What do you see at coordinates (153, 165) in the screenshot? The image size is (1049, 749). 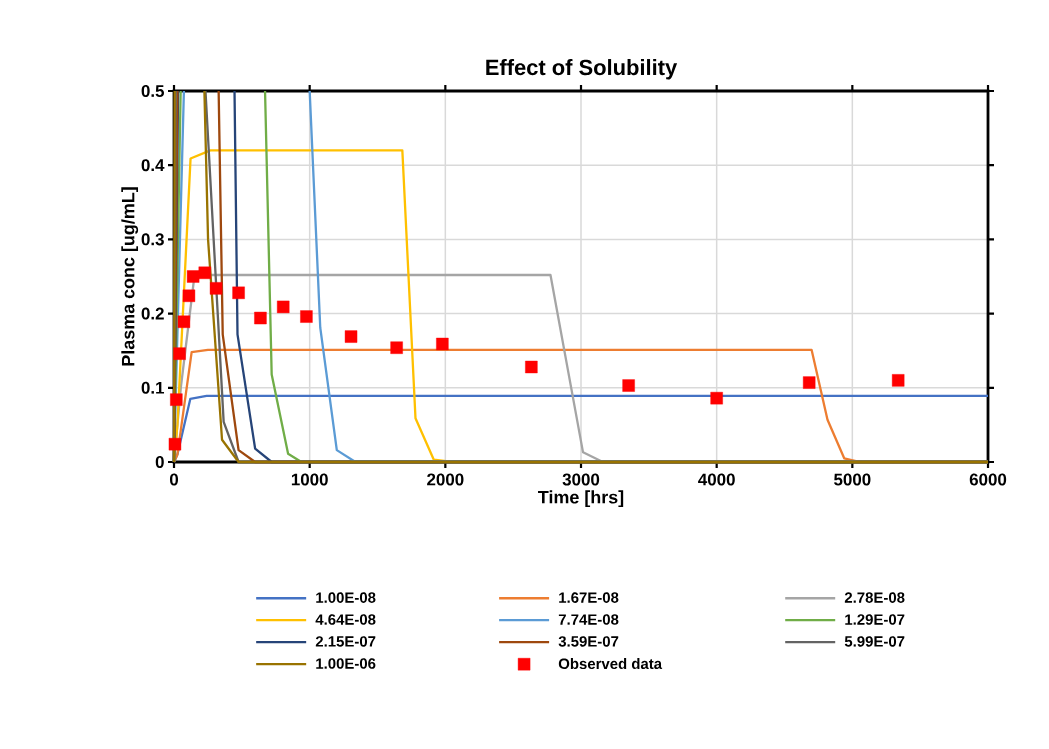 I see `y-tick-label: 0.4` at bounding box center [153, 165].